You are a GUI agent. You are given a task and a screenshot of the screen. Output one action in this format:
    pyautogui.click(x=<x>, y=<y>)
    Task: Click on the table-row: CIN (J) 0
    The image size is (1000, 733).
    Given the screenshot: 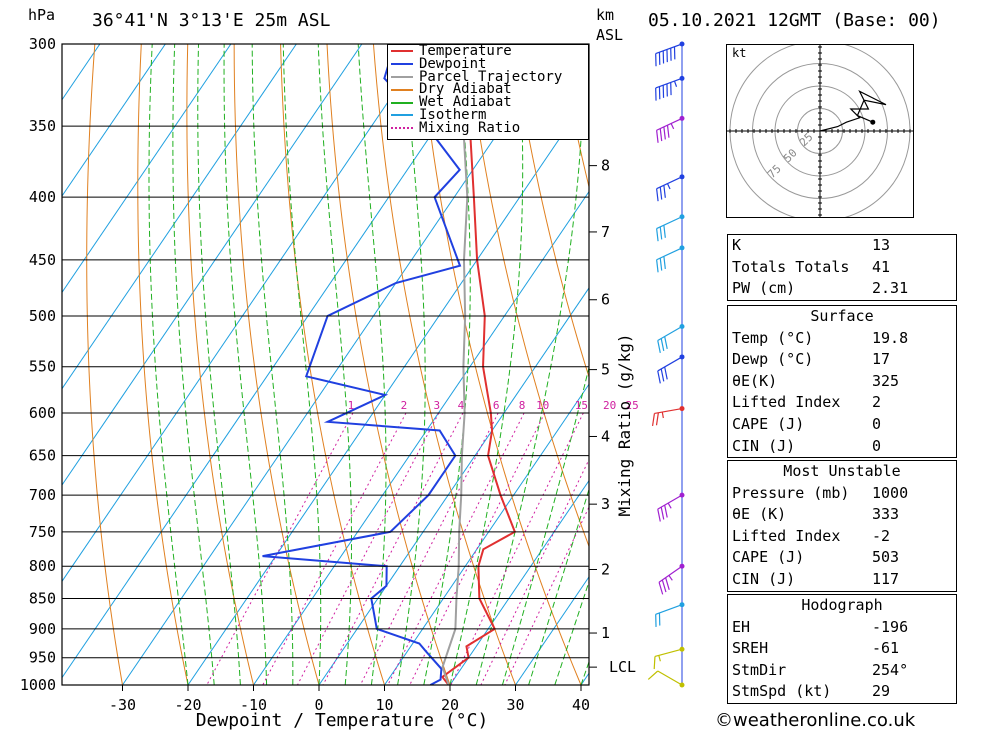 What is the action you would take?
    pyautogui.click(x=842, y=447)
    